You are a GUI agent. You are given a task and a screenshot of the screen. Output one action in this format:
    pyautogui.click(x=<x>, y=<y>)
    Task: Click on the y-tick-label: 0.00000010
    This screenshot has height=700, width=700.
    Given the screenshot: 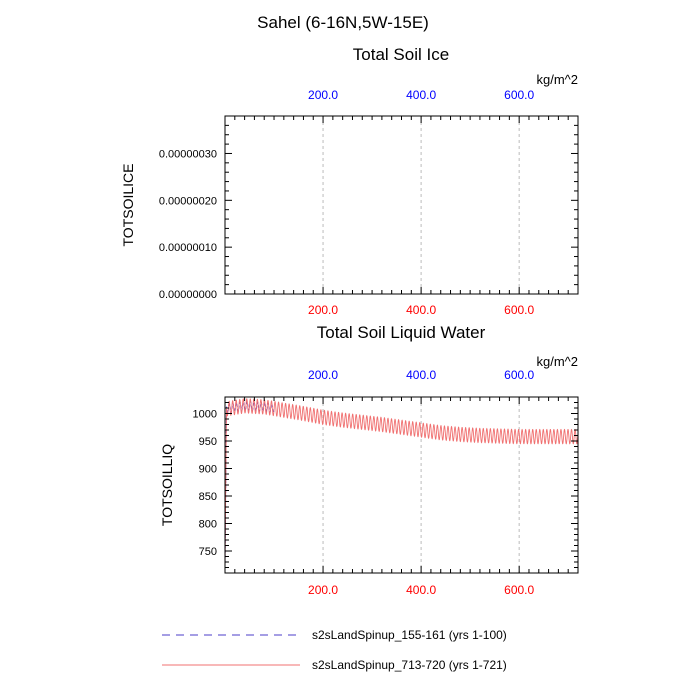 What is the action you would take?
    pyautogui.click(x=188, y=248)
    